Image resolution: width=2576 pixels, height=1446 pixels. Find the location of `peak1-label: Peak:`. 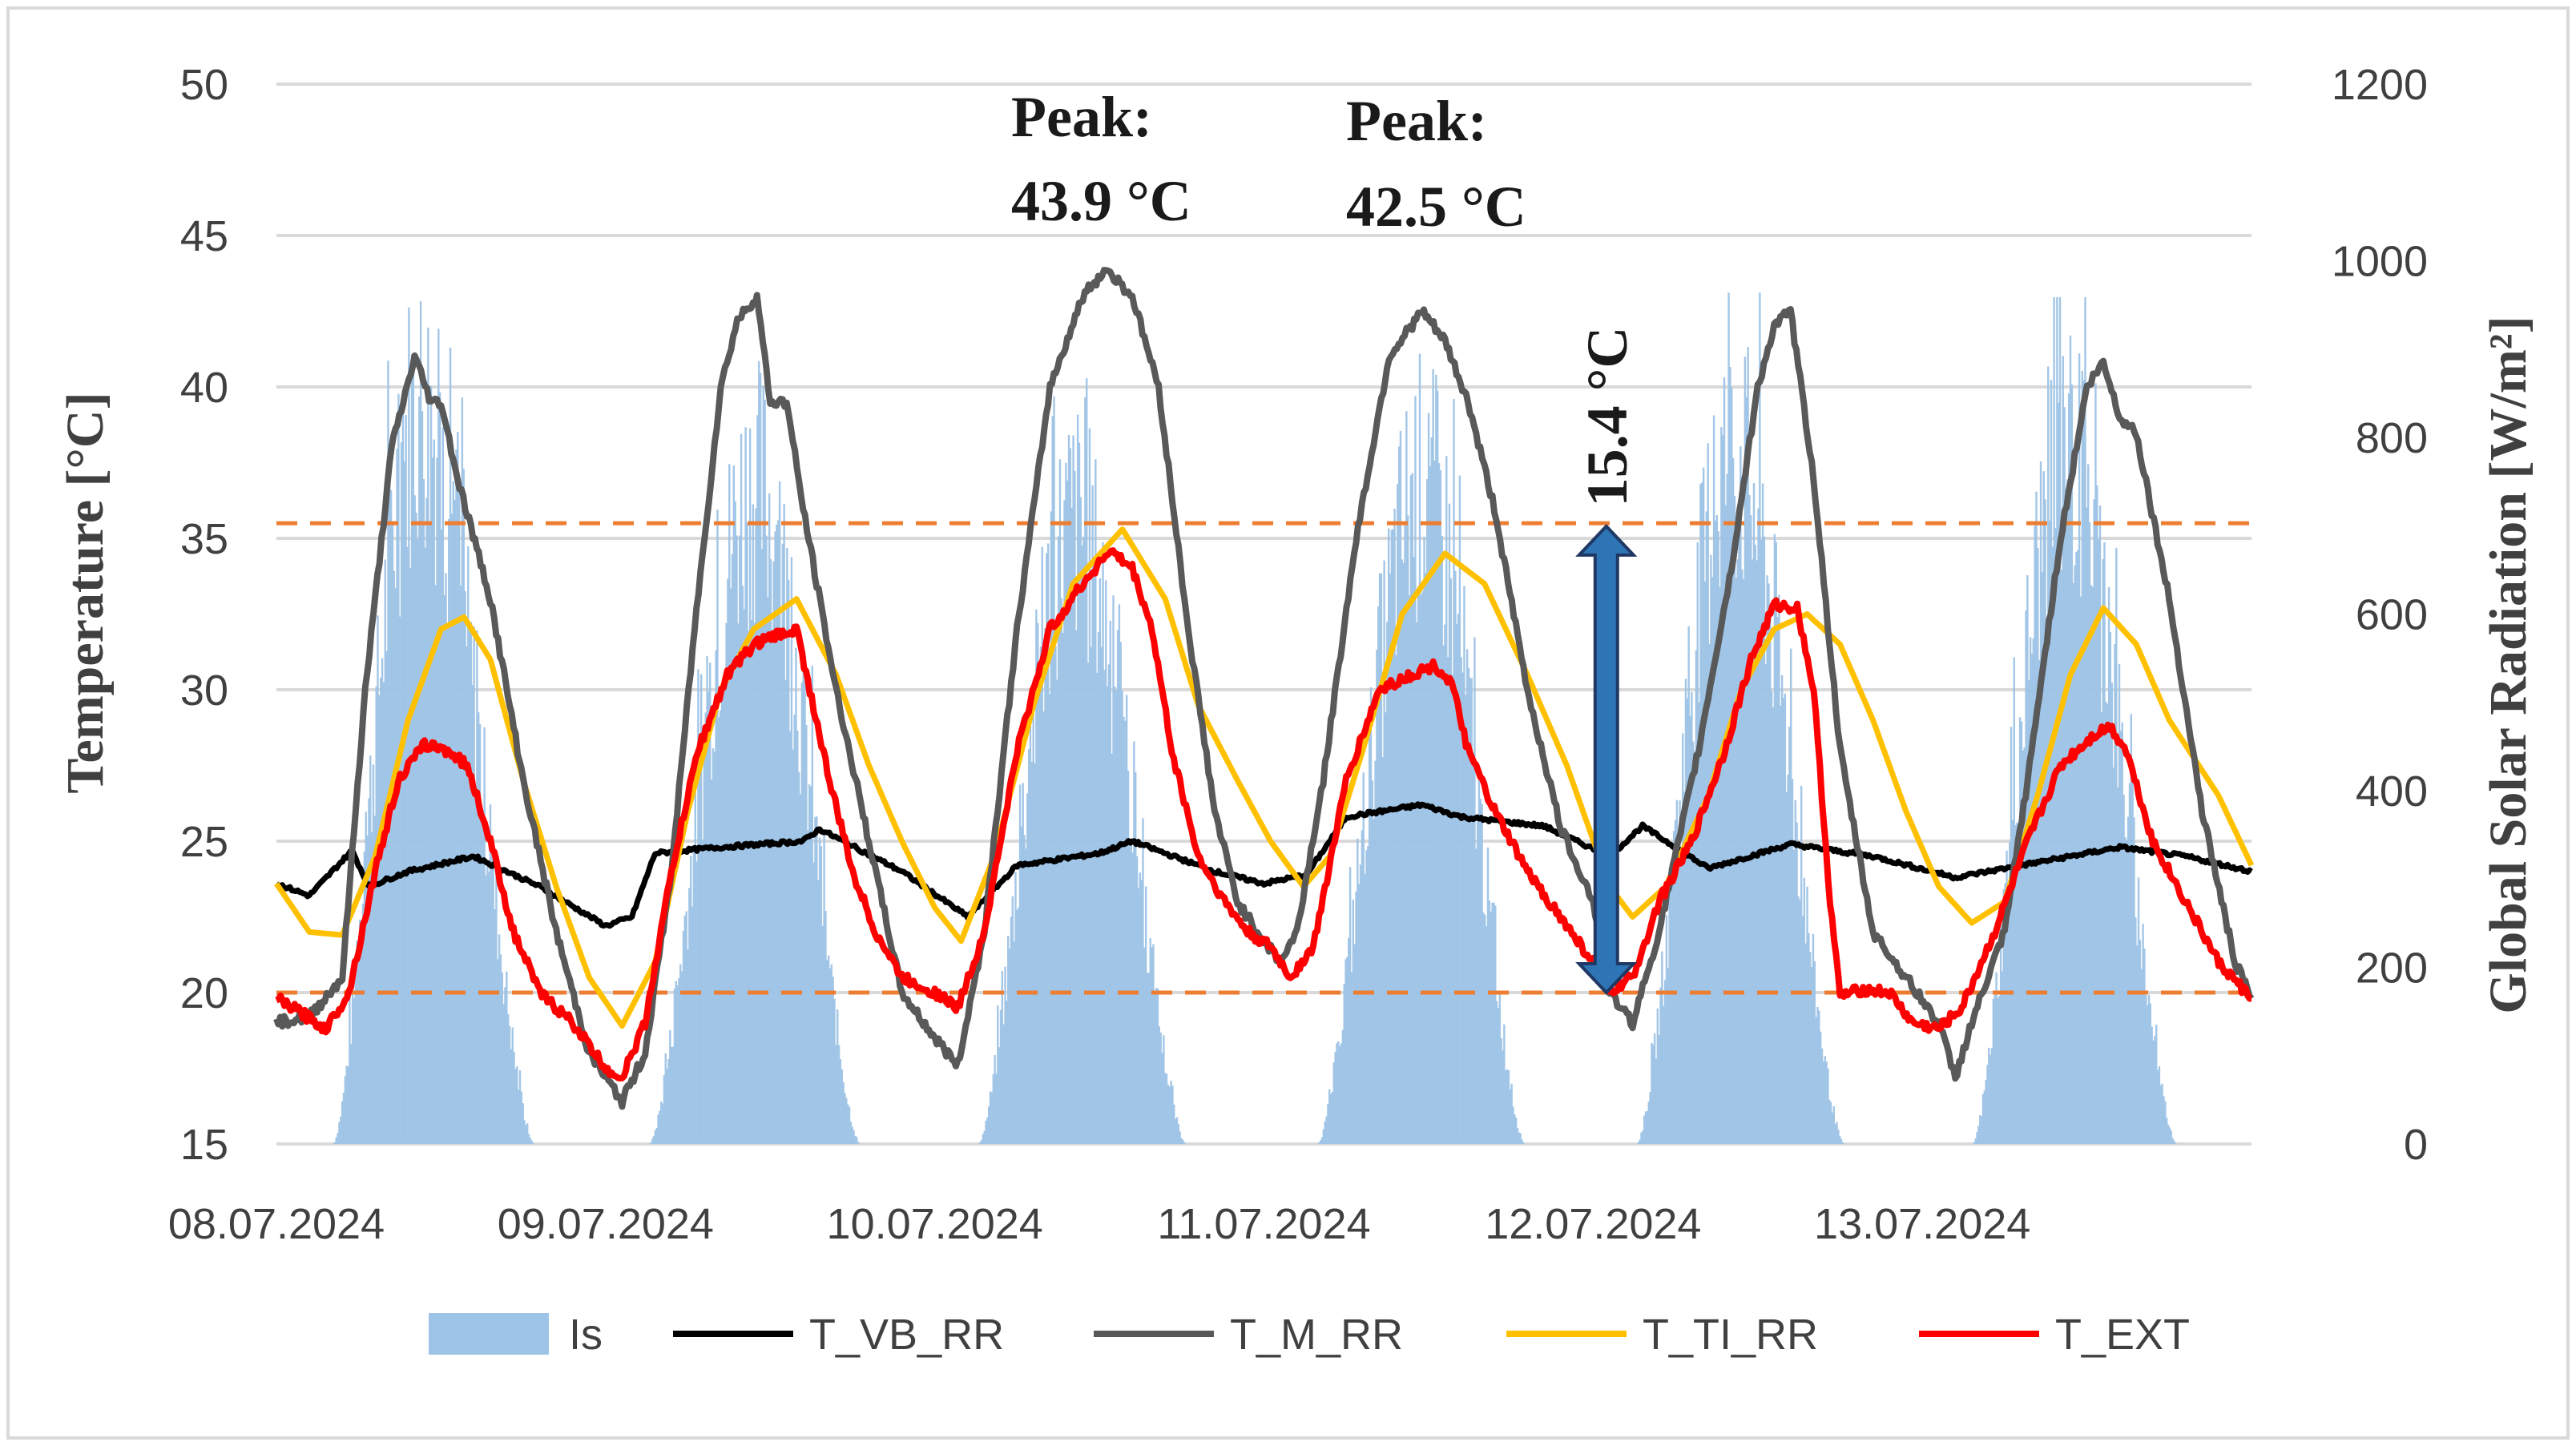

peak1-label: Peak: is located at coordinates (1081, 117).